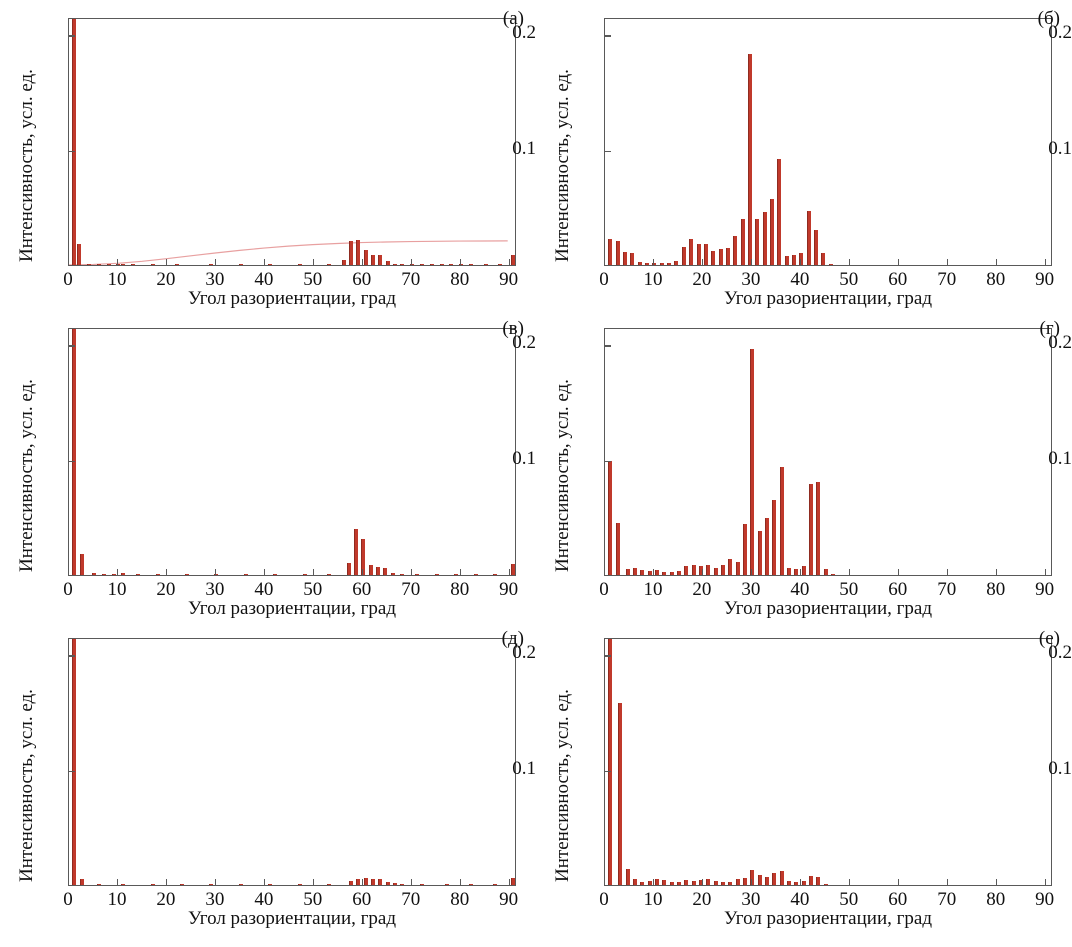  What do you see at coordinates (828, 298) in the screenshot?
I see `x-axis-title-b: Угол разориентации, град` at bounding box center [828, 298].